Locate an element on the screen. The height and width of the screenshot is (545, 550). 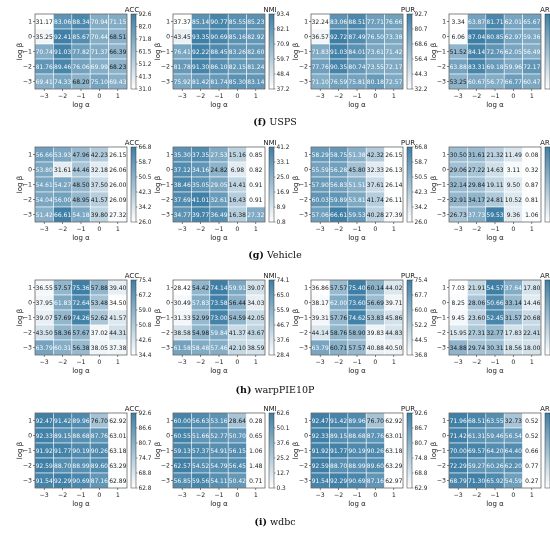
cell-value-label: 26.09 is located at coordinates (117, 200).